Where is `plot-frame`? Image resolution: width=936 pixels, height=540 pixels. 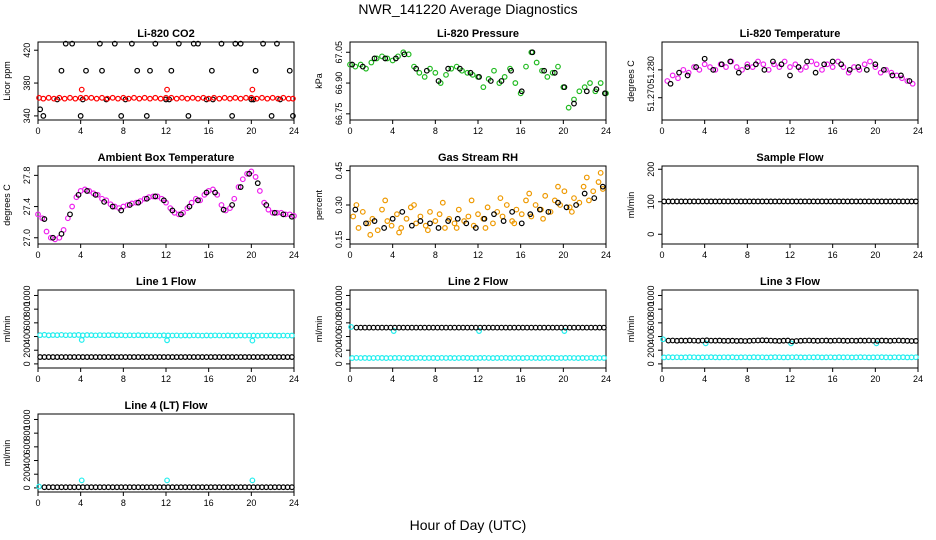
plot-frame is located at coordinates (166, 81).